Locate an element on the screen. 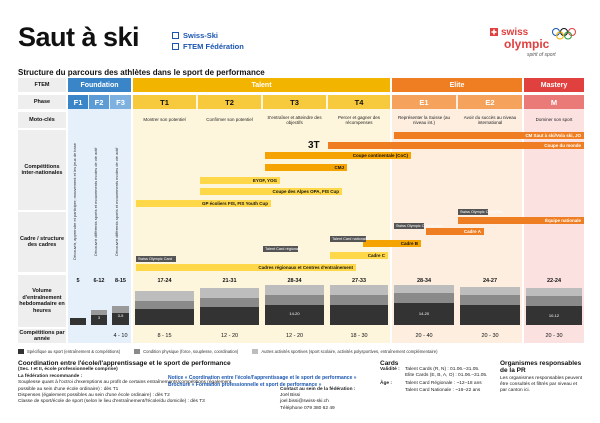  vol-bar-m-other is located at coordinates (554, 292).